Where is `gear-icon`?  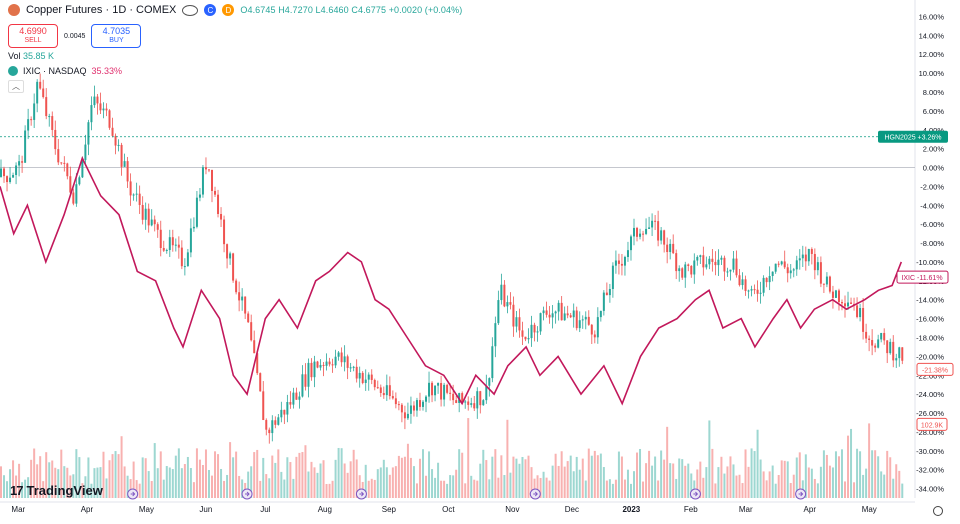
gear-icon is located at coordinates (938, 511).